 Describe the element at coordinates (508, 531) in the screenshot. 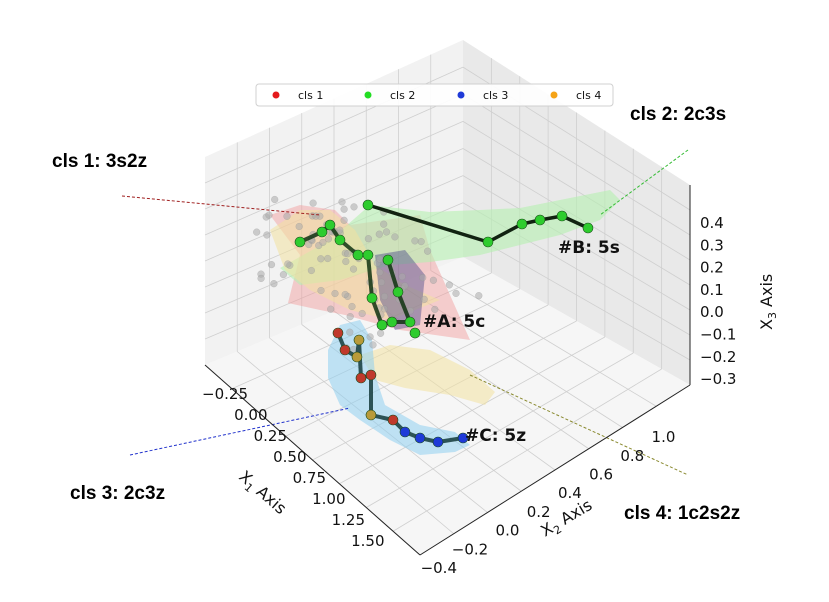

I see `x2-tick-label: 0.0` at that location.